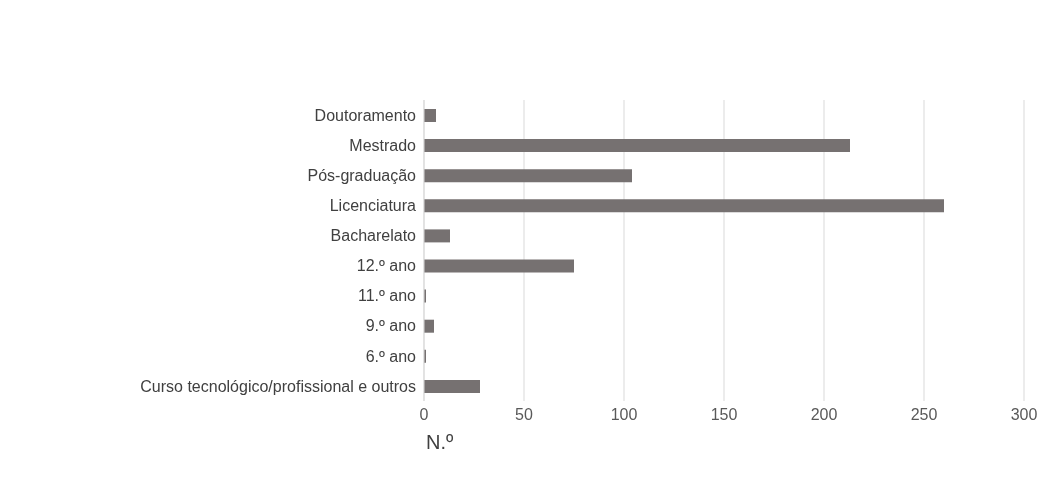  Describe the element at coordinates (383, 145) in the screenshot. I see `y-tick-label: Mestrado` at that location.